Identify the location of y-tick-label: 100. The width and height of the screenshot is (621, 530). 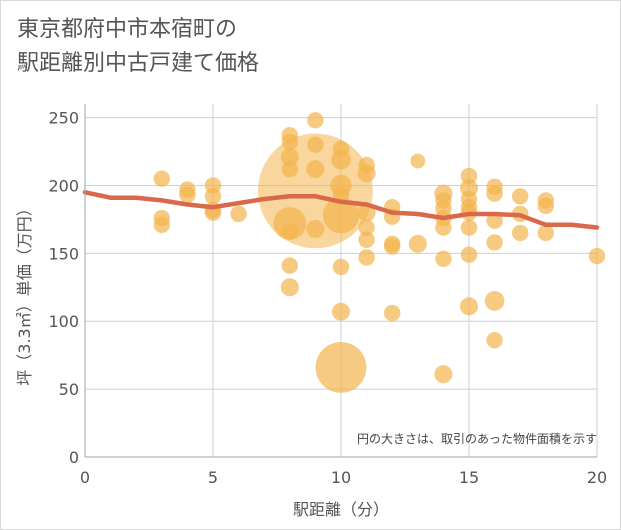
(63, 321).